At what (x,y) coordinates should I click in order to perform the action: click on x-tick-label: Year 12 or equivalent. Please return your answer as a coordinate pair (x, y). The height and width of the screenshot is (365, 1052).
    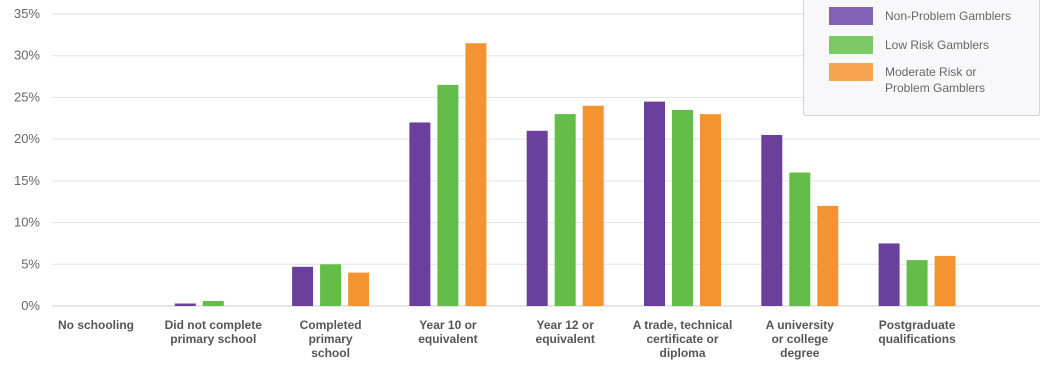
    Looking at the image, I should click on (565, 332).